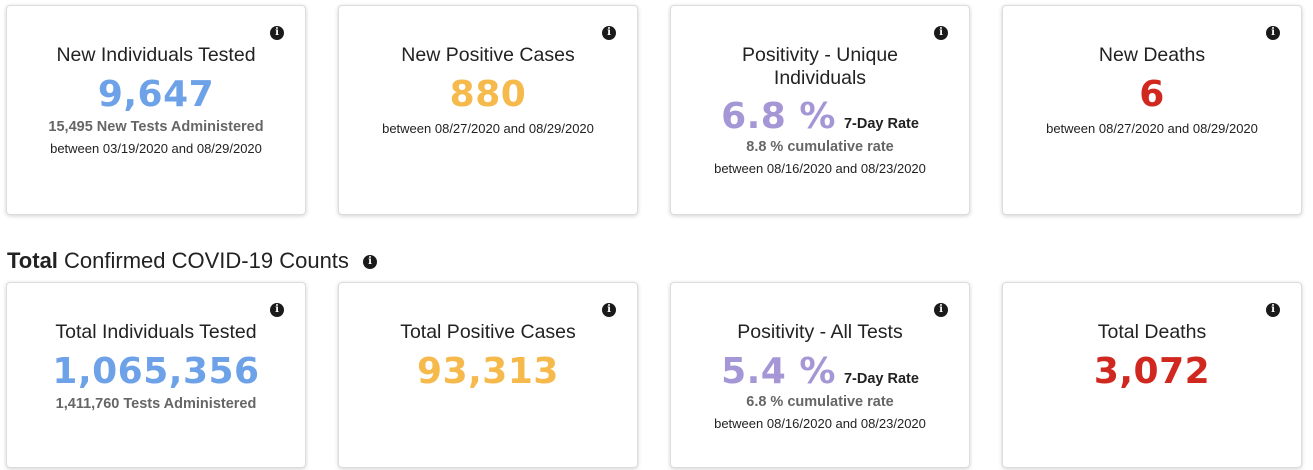  Describe the element at coordinates (156, 148) in the screenshot. I see `card-date-range: between 03/19/2020 and 08/29/2020` at that location.